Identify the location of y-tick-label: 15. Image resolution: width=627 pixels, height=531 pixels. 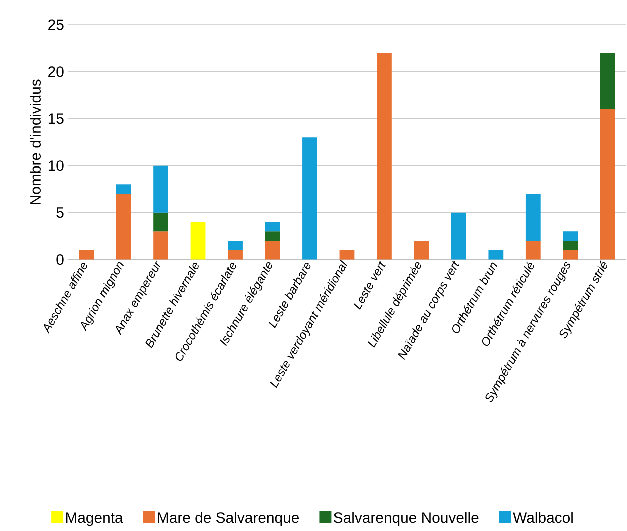
(56, 119).